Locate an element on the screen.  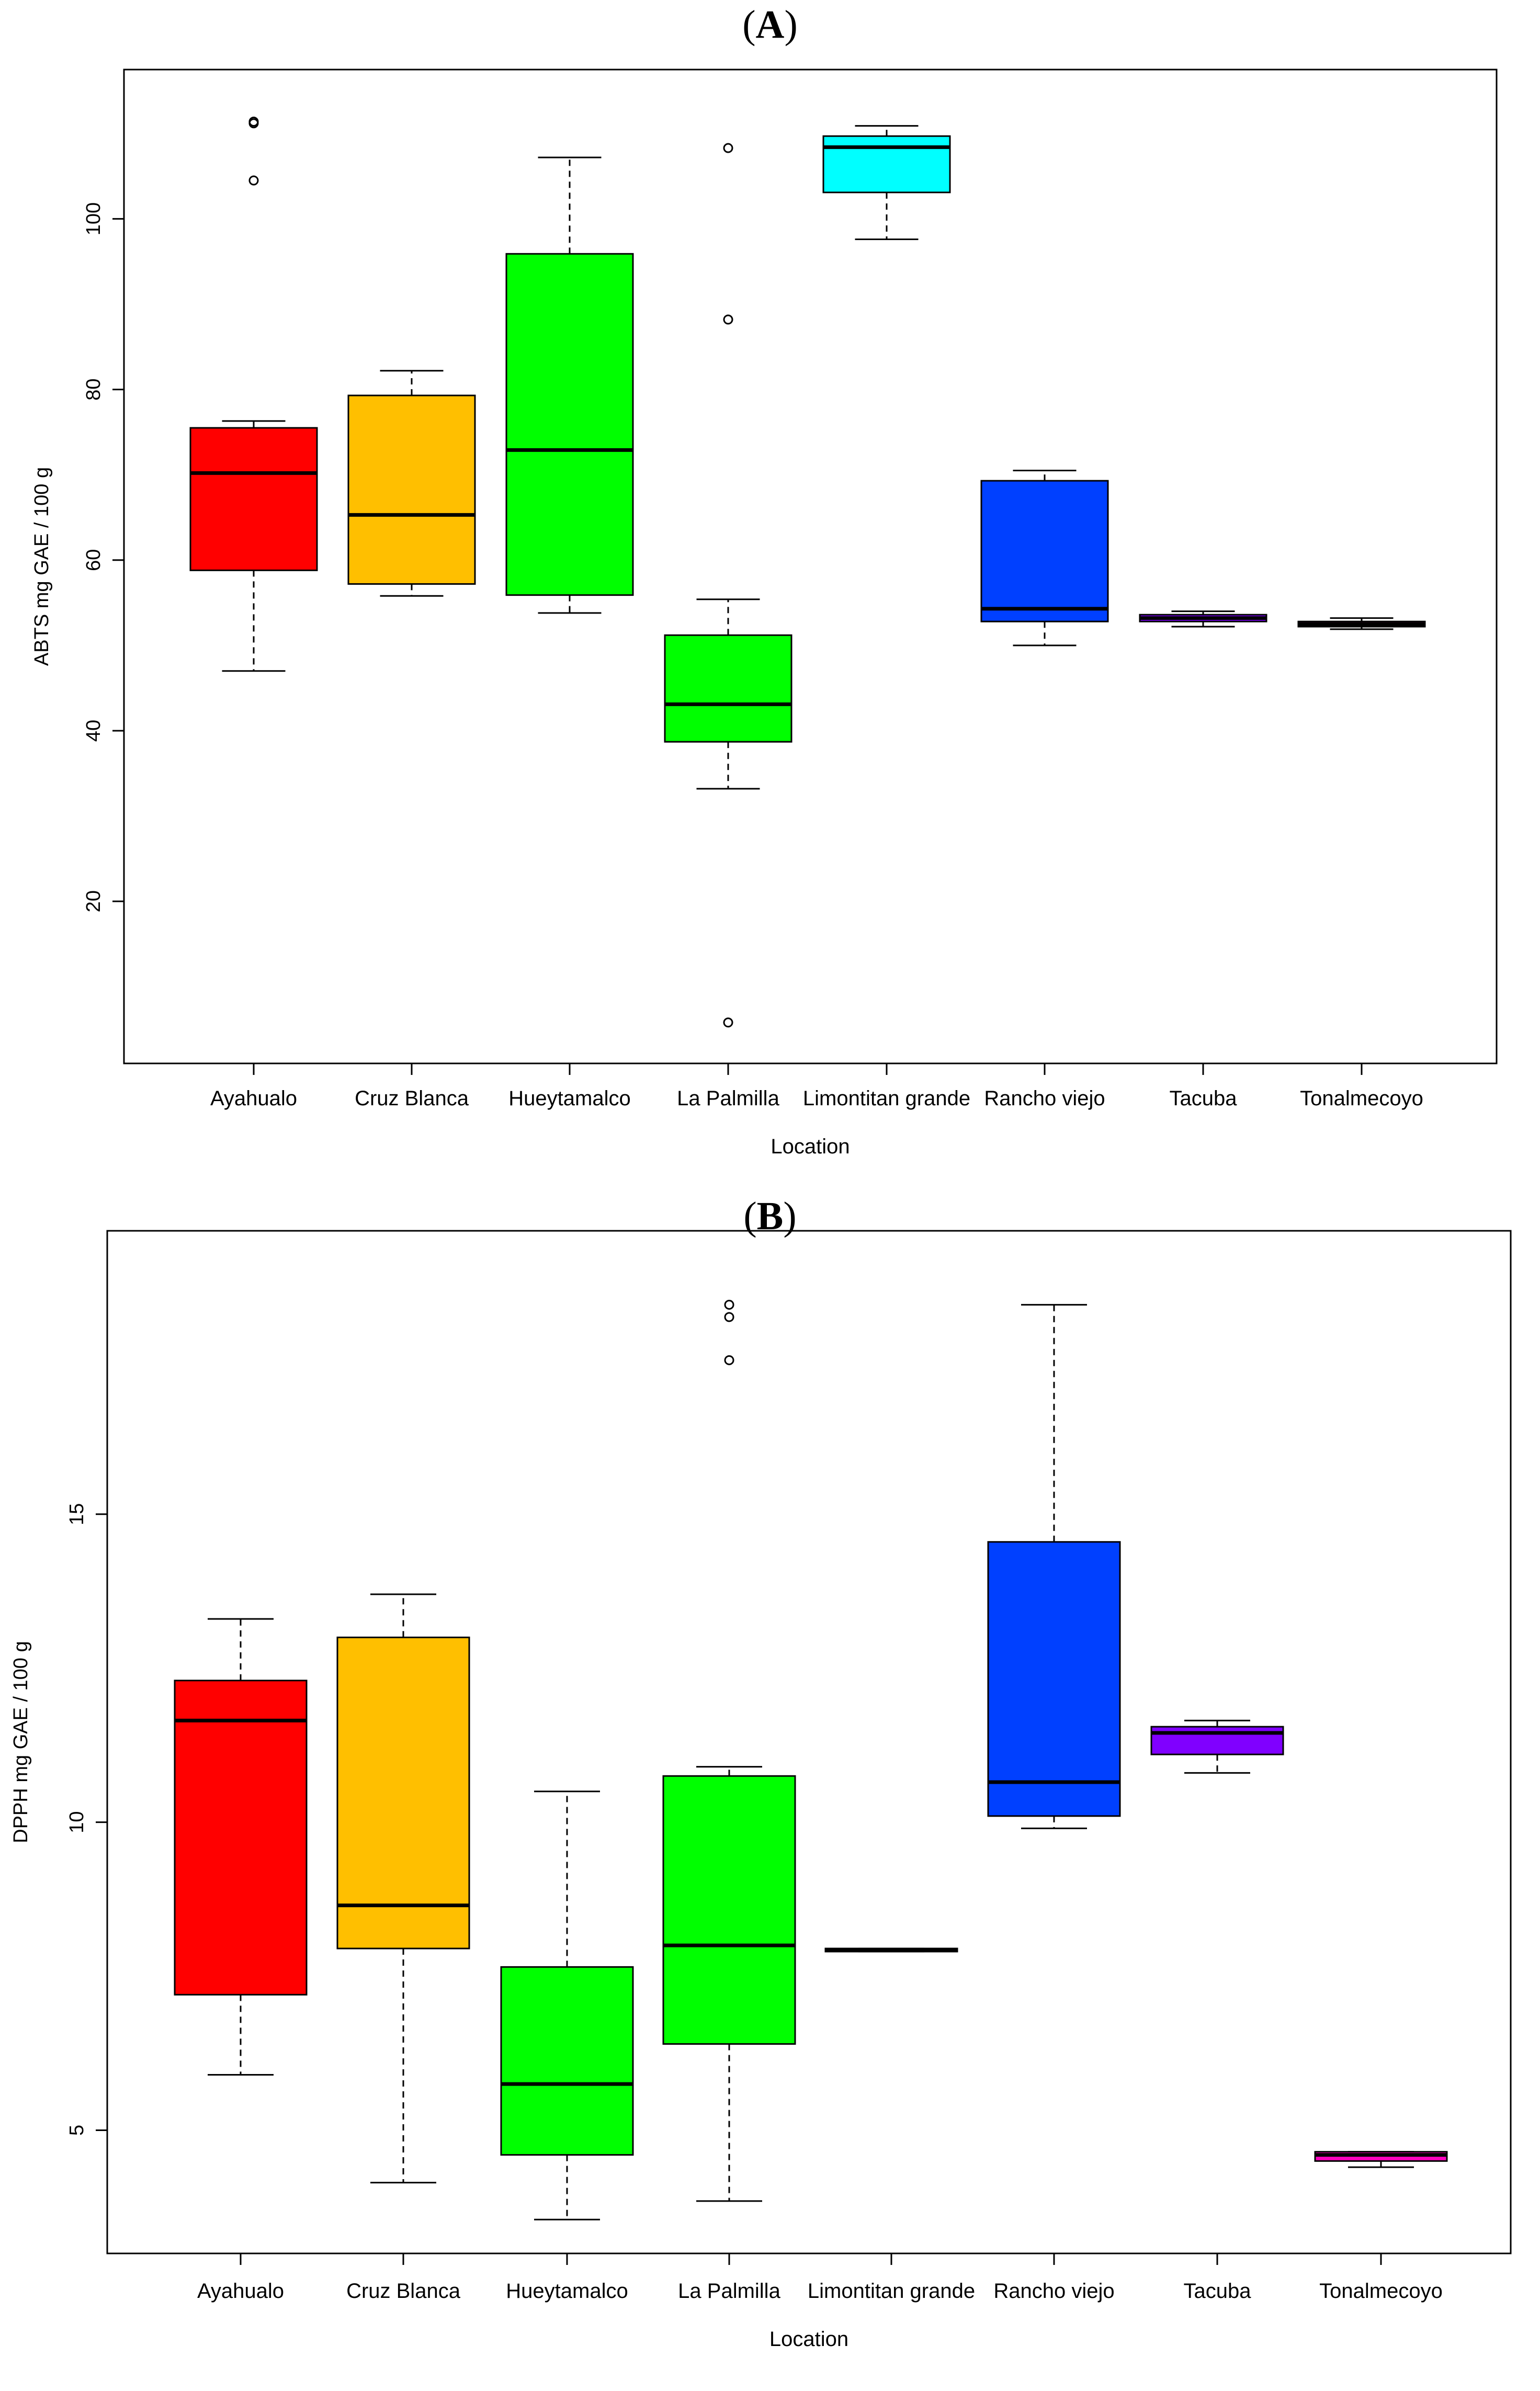
panel-b-x-tick-label-la-palmilla: La Palmilla is located at coordinates (729, 2291).